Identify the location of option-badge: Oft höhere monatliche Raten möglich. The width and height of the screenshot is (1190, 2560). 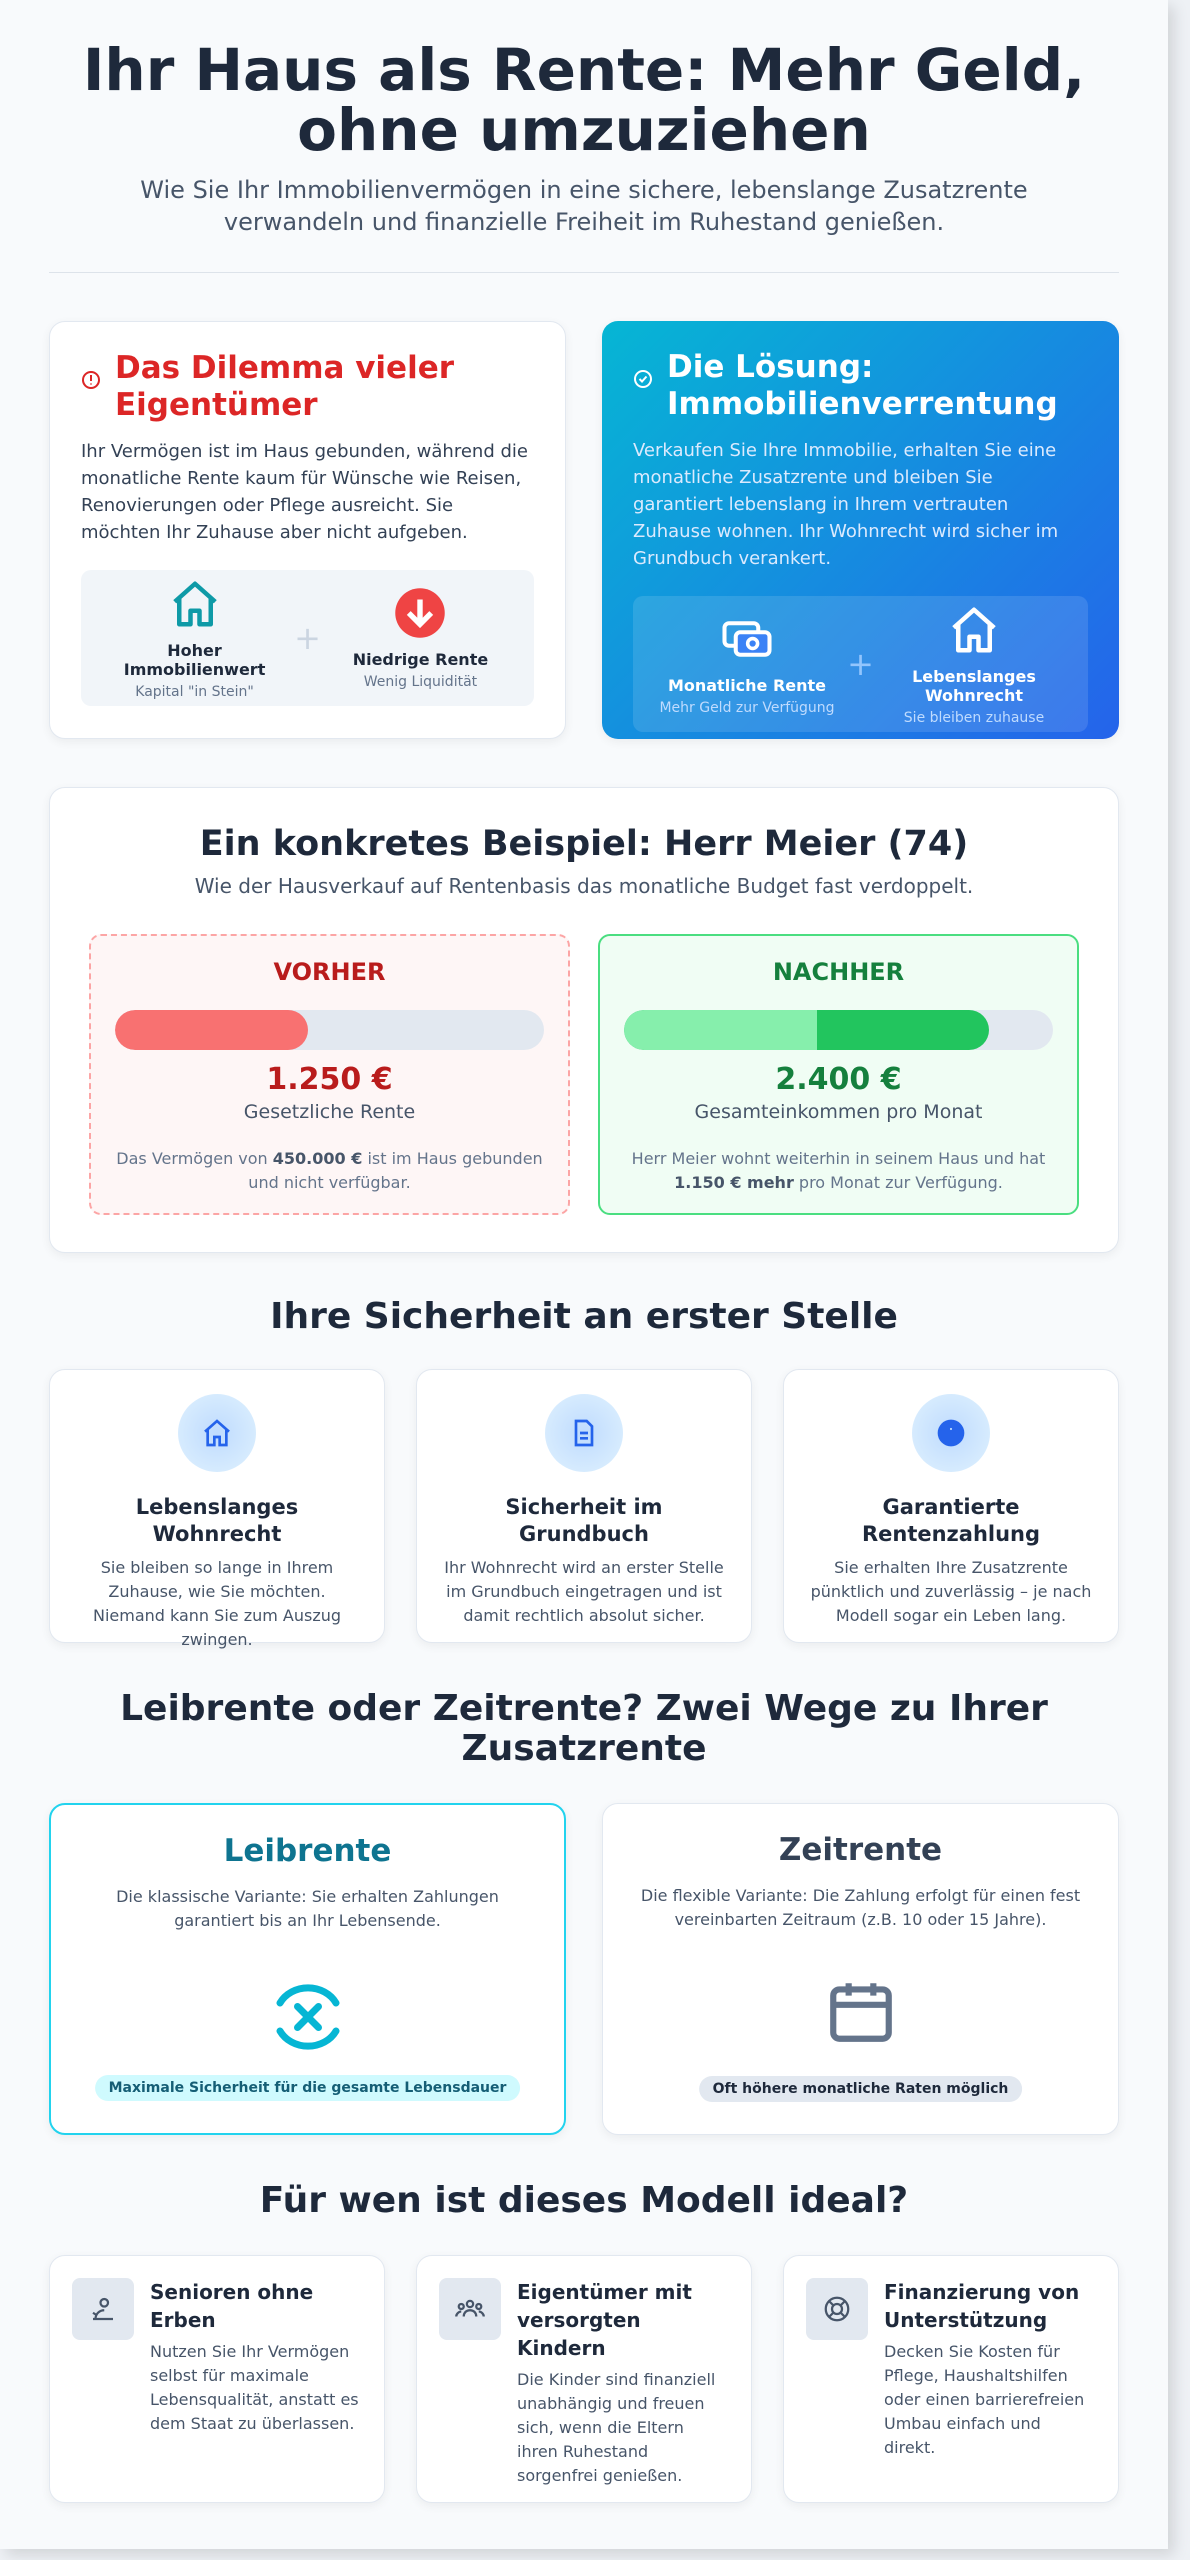
(860, 2089).